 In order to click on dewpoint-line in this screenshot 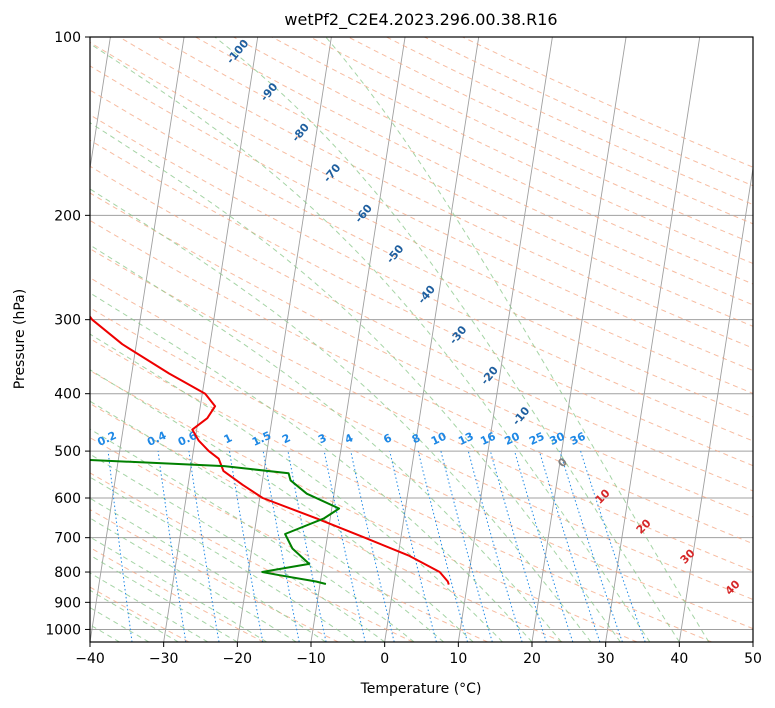, I will do `click(215, 522)`.